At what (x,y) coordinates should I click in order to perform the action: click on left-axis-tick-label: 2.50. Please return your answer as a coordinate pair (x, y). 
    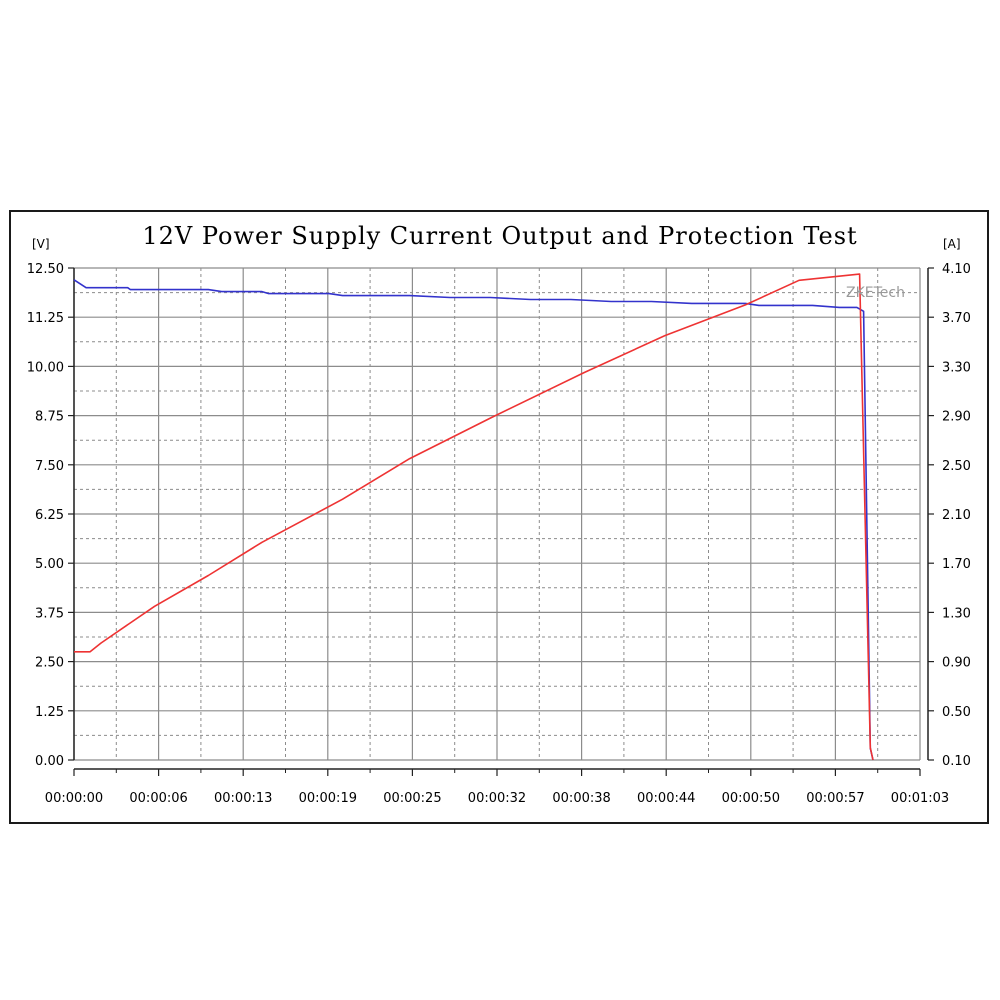
    Looking at the image, I should click on (49, 663).